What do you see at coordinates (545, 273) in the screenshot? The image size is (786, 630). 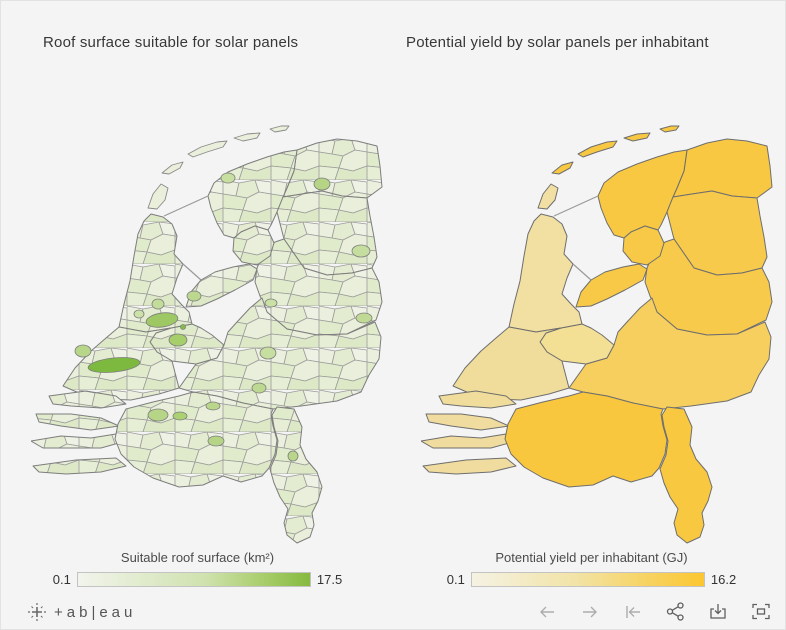 I see `province-noord-holland` at bounding box center [545, 273].